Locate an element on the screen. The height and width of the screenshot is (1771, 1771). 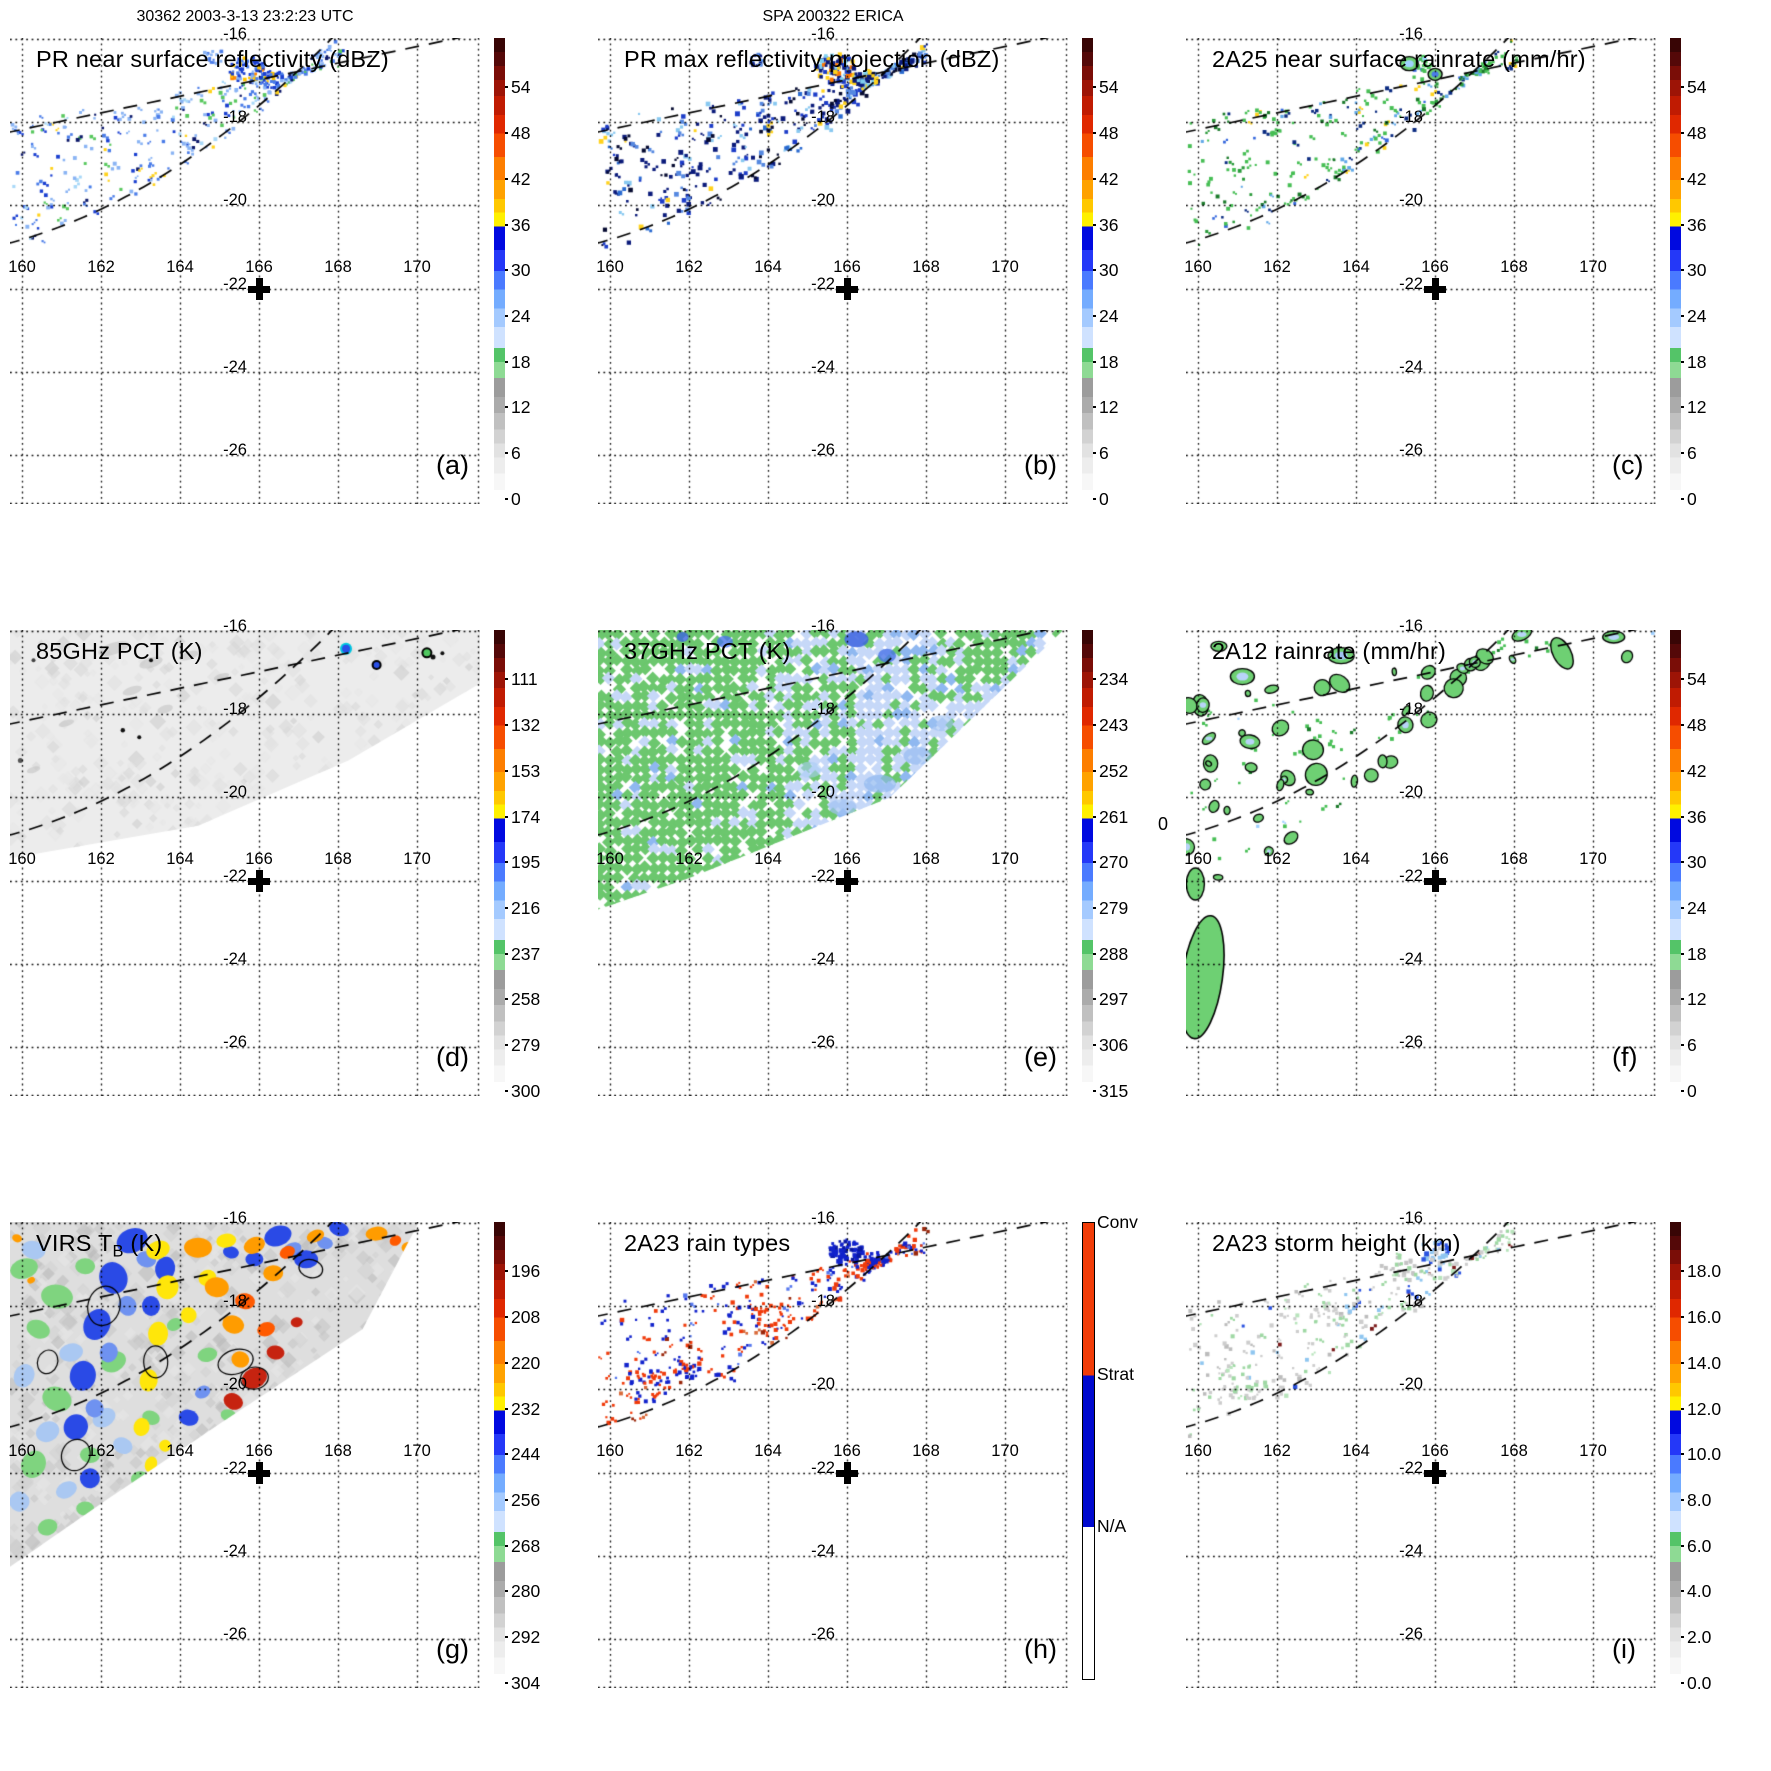
panel-title: VIRS TB (K) is located at coordinates (99, 1245).